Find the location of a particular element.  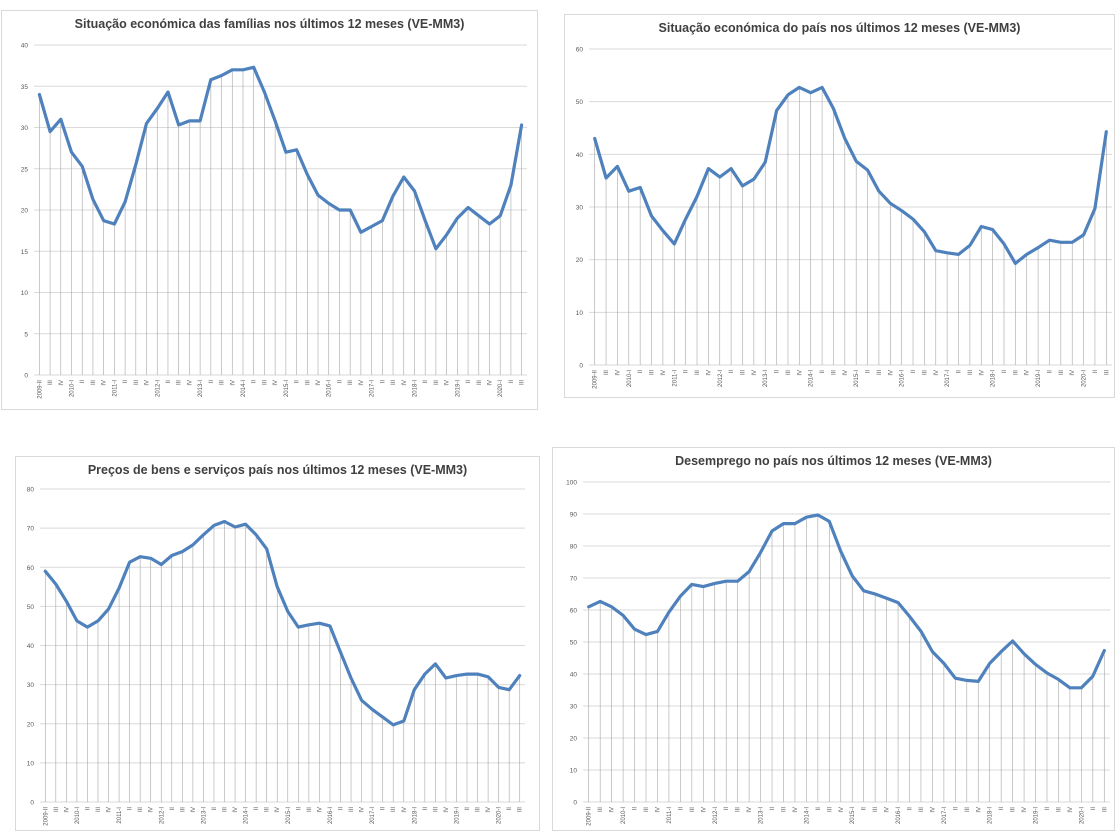

y-tick-label: 90 is located at coordinates (574, 515).